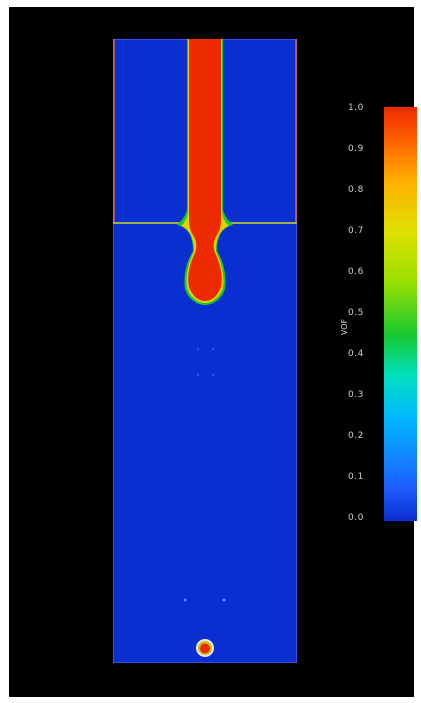  Describe the element at coordinates (205, 648) in the screenshot. I see `droplet` at that location.